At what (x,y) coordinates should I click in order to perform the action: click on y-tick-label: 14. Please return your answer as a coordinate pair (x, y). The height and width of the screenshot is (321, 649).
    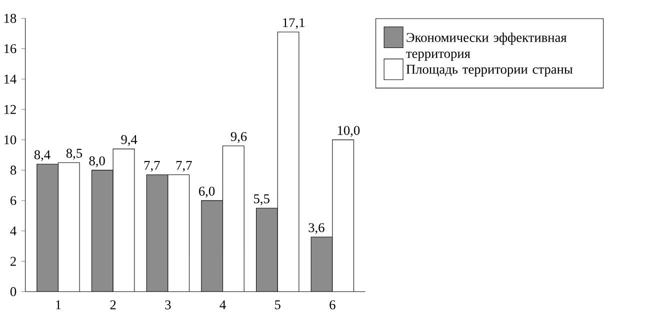
    Looking at the image, I should click on (10, 79).